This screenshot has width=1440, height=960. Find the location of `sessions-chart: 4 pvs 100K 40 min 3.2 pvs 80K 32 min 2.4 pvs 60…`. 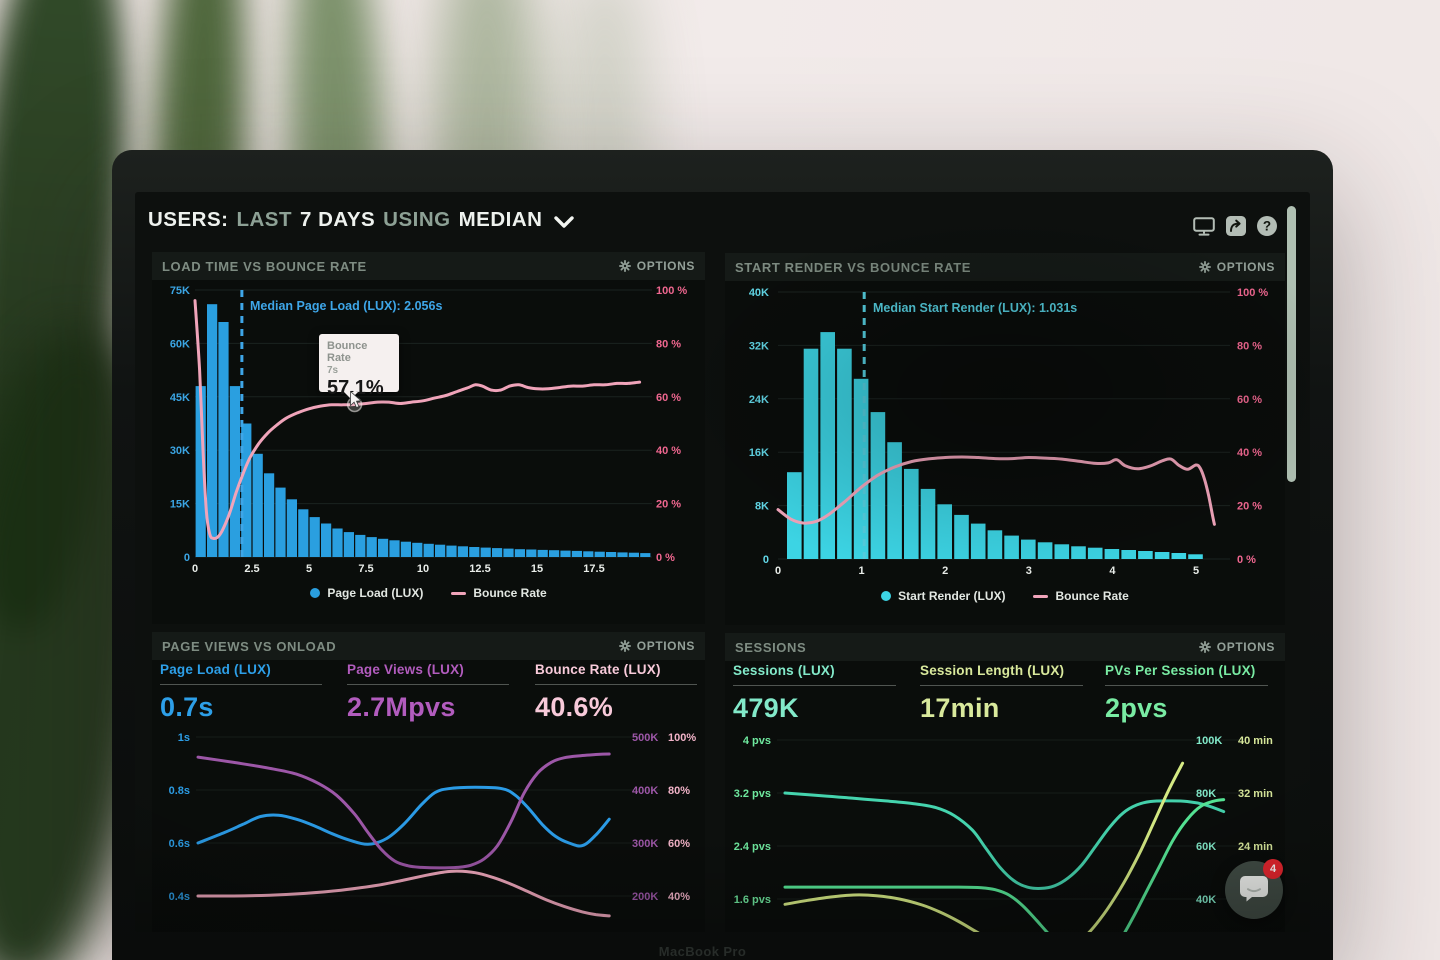

sessions-chart: 4 pvs 100K 40 min 3.2 pvs 80K 32 min 2.4 pvs 60… is located at coordinates (1005, 830).